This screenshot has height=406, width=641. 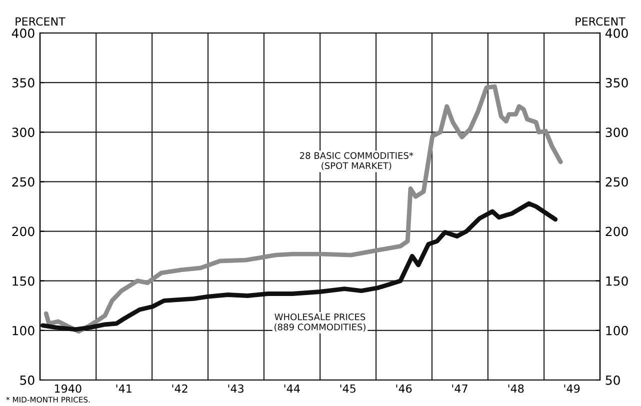 I want to click on x-tick-label: '45, so click(x=348, y=388).